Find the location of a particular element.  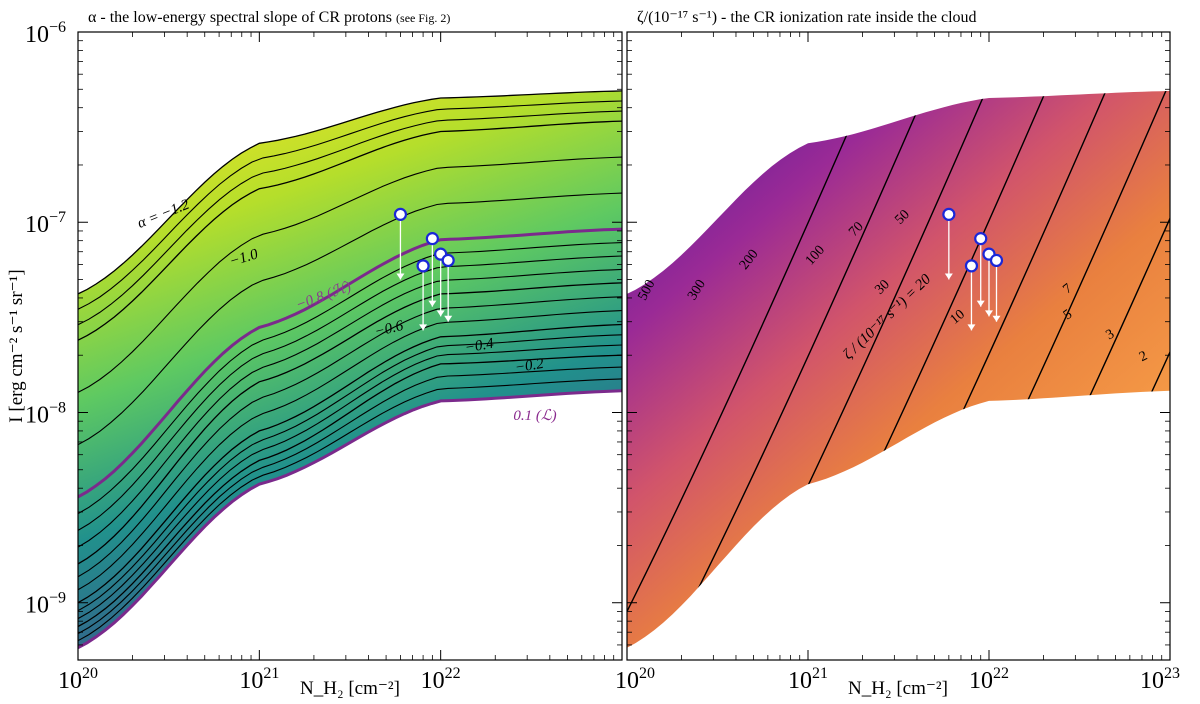

contour-label: −0.6 is located at coordinates (389, 329).